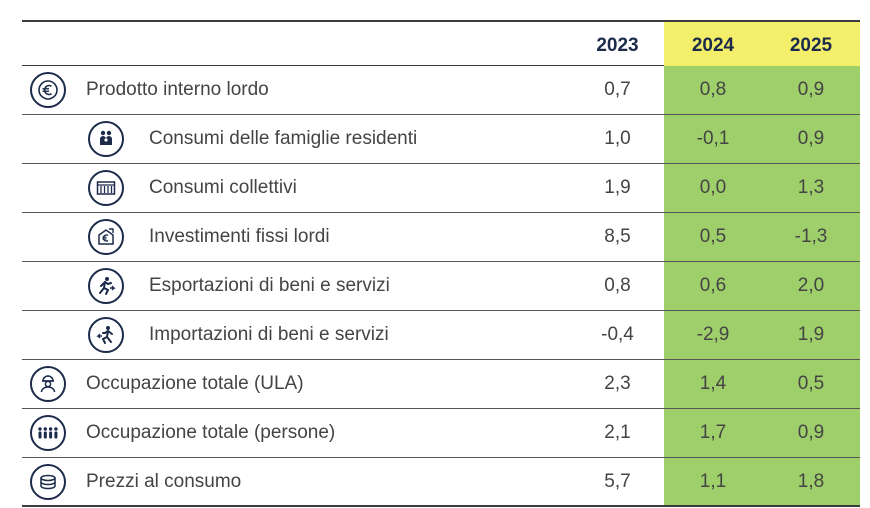 This screenshot has height=508, width=870. I want to click on table-row-occupazione-persone: Occupazione totale (persone) 2,1 1,7 0,9, so click(441, 433).